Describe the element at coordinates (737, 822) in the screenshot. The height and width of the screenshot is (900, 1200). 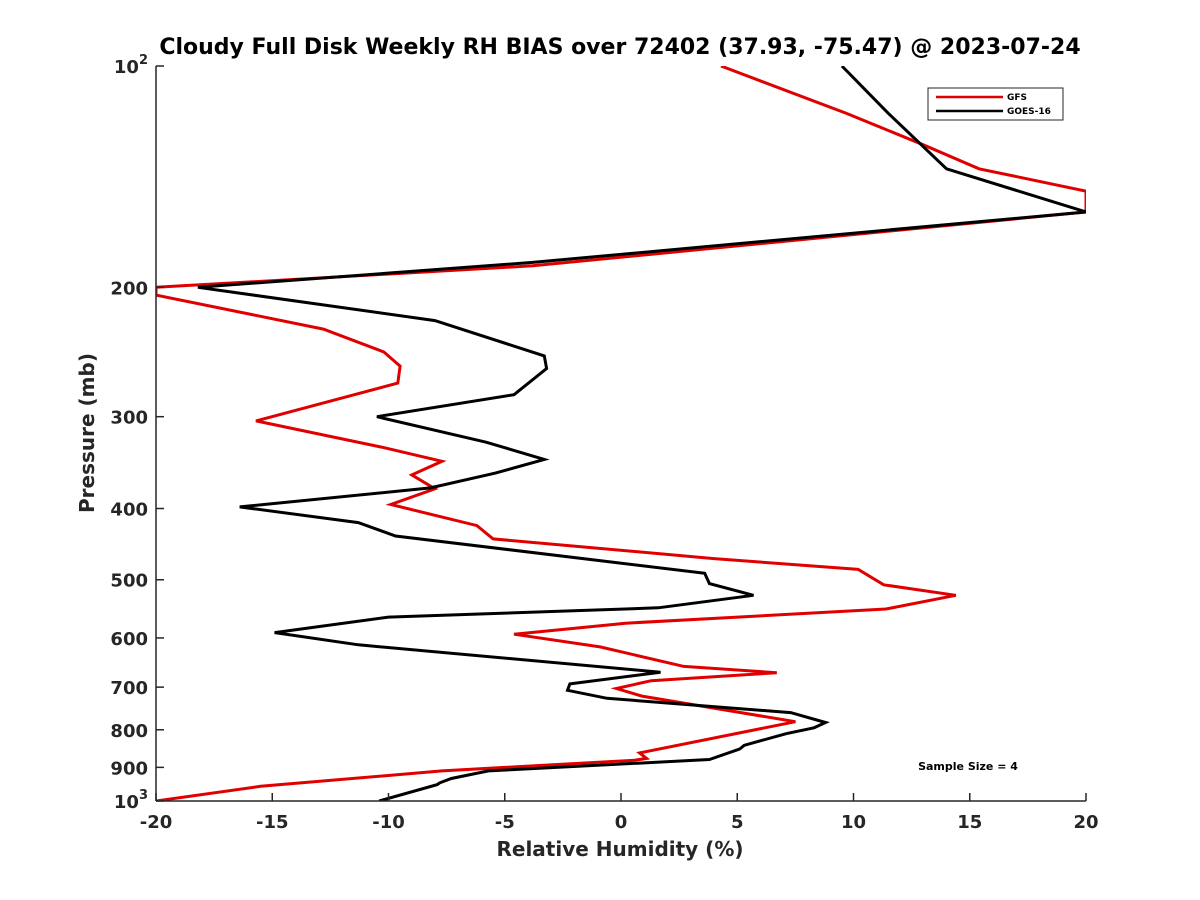
I see `x-tick-label: 5` at that location.